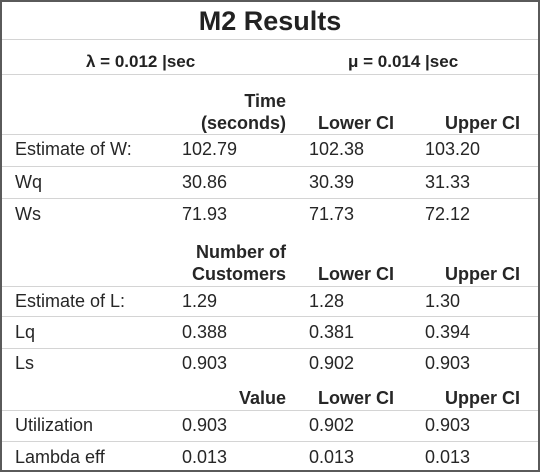  Describe the element at coordinates (238, 274) in the screenshot. I see `customers-header-line2: Customers` at that location.